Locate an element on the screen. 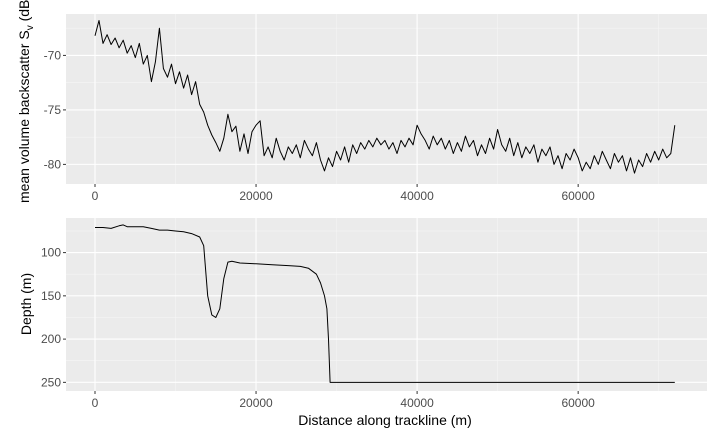  backscatter-x-tick-label: 40000 is located at coordinates (417, 196).